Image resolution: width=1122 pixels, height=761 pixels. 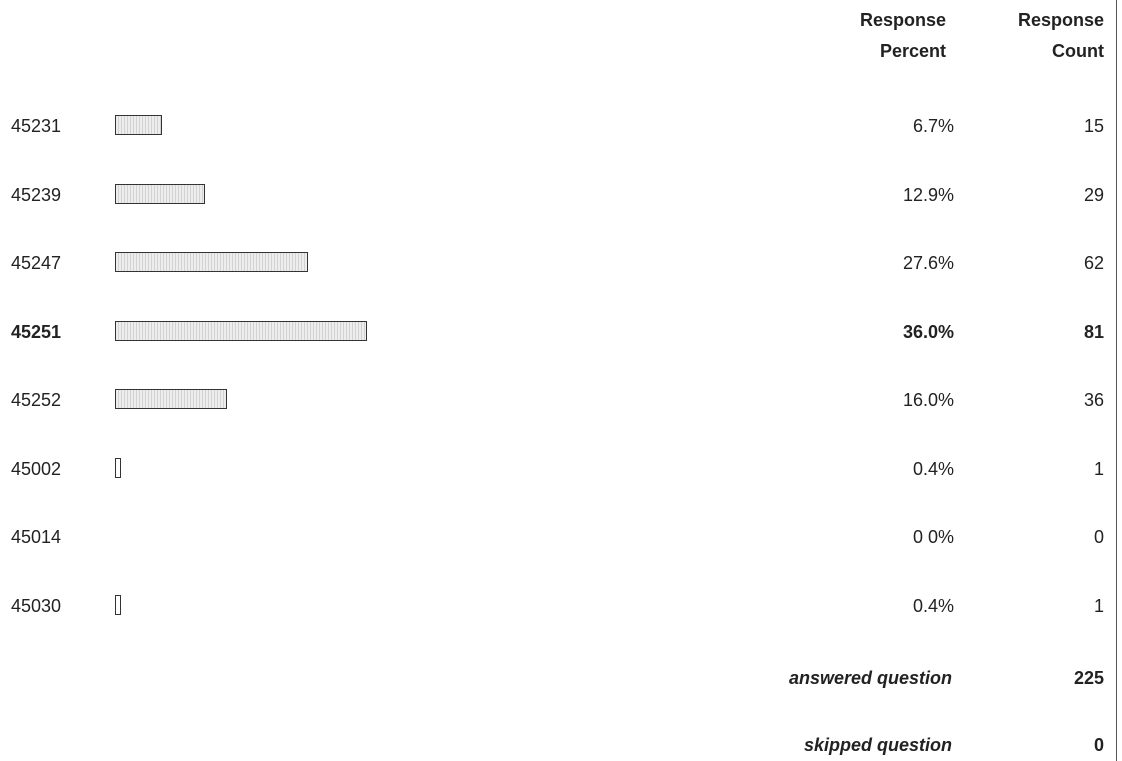 I want to click on skipped-question-value: 0, so click(x=1098, y=745).